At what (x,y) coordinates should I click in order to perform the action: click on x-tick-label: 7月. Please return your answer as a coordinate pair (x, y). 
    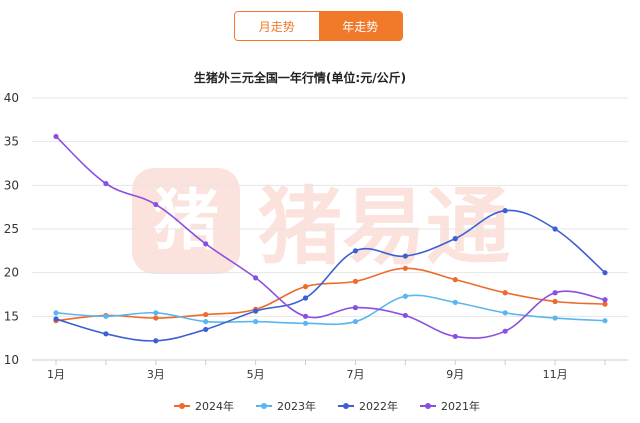
    Looking at the image, I should click on (355, 374).